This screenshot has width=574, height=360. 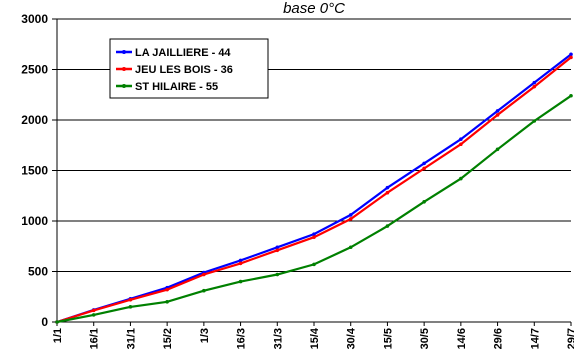 I want to click on chart-title: base 0°C, so click(x=314, y=8).